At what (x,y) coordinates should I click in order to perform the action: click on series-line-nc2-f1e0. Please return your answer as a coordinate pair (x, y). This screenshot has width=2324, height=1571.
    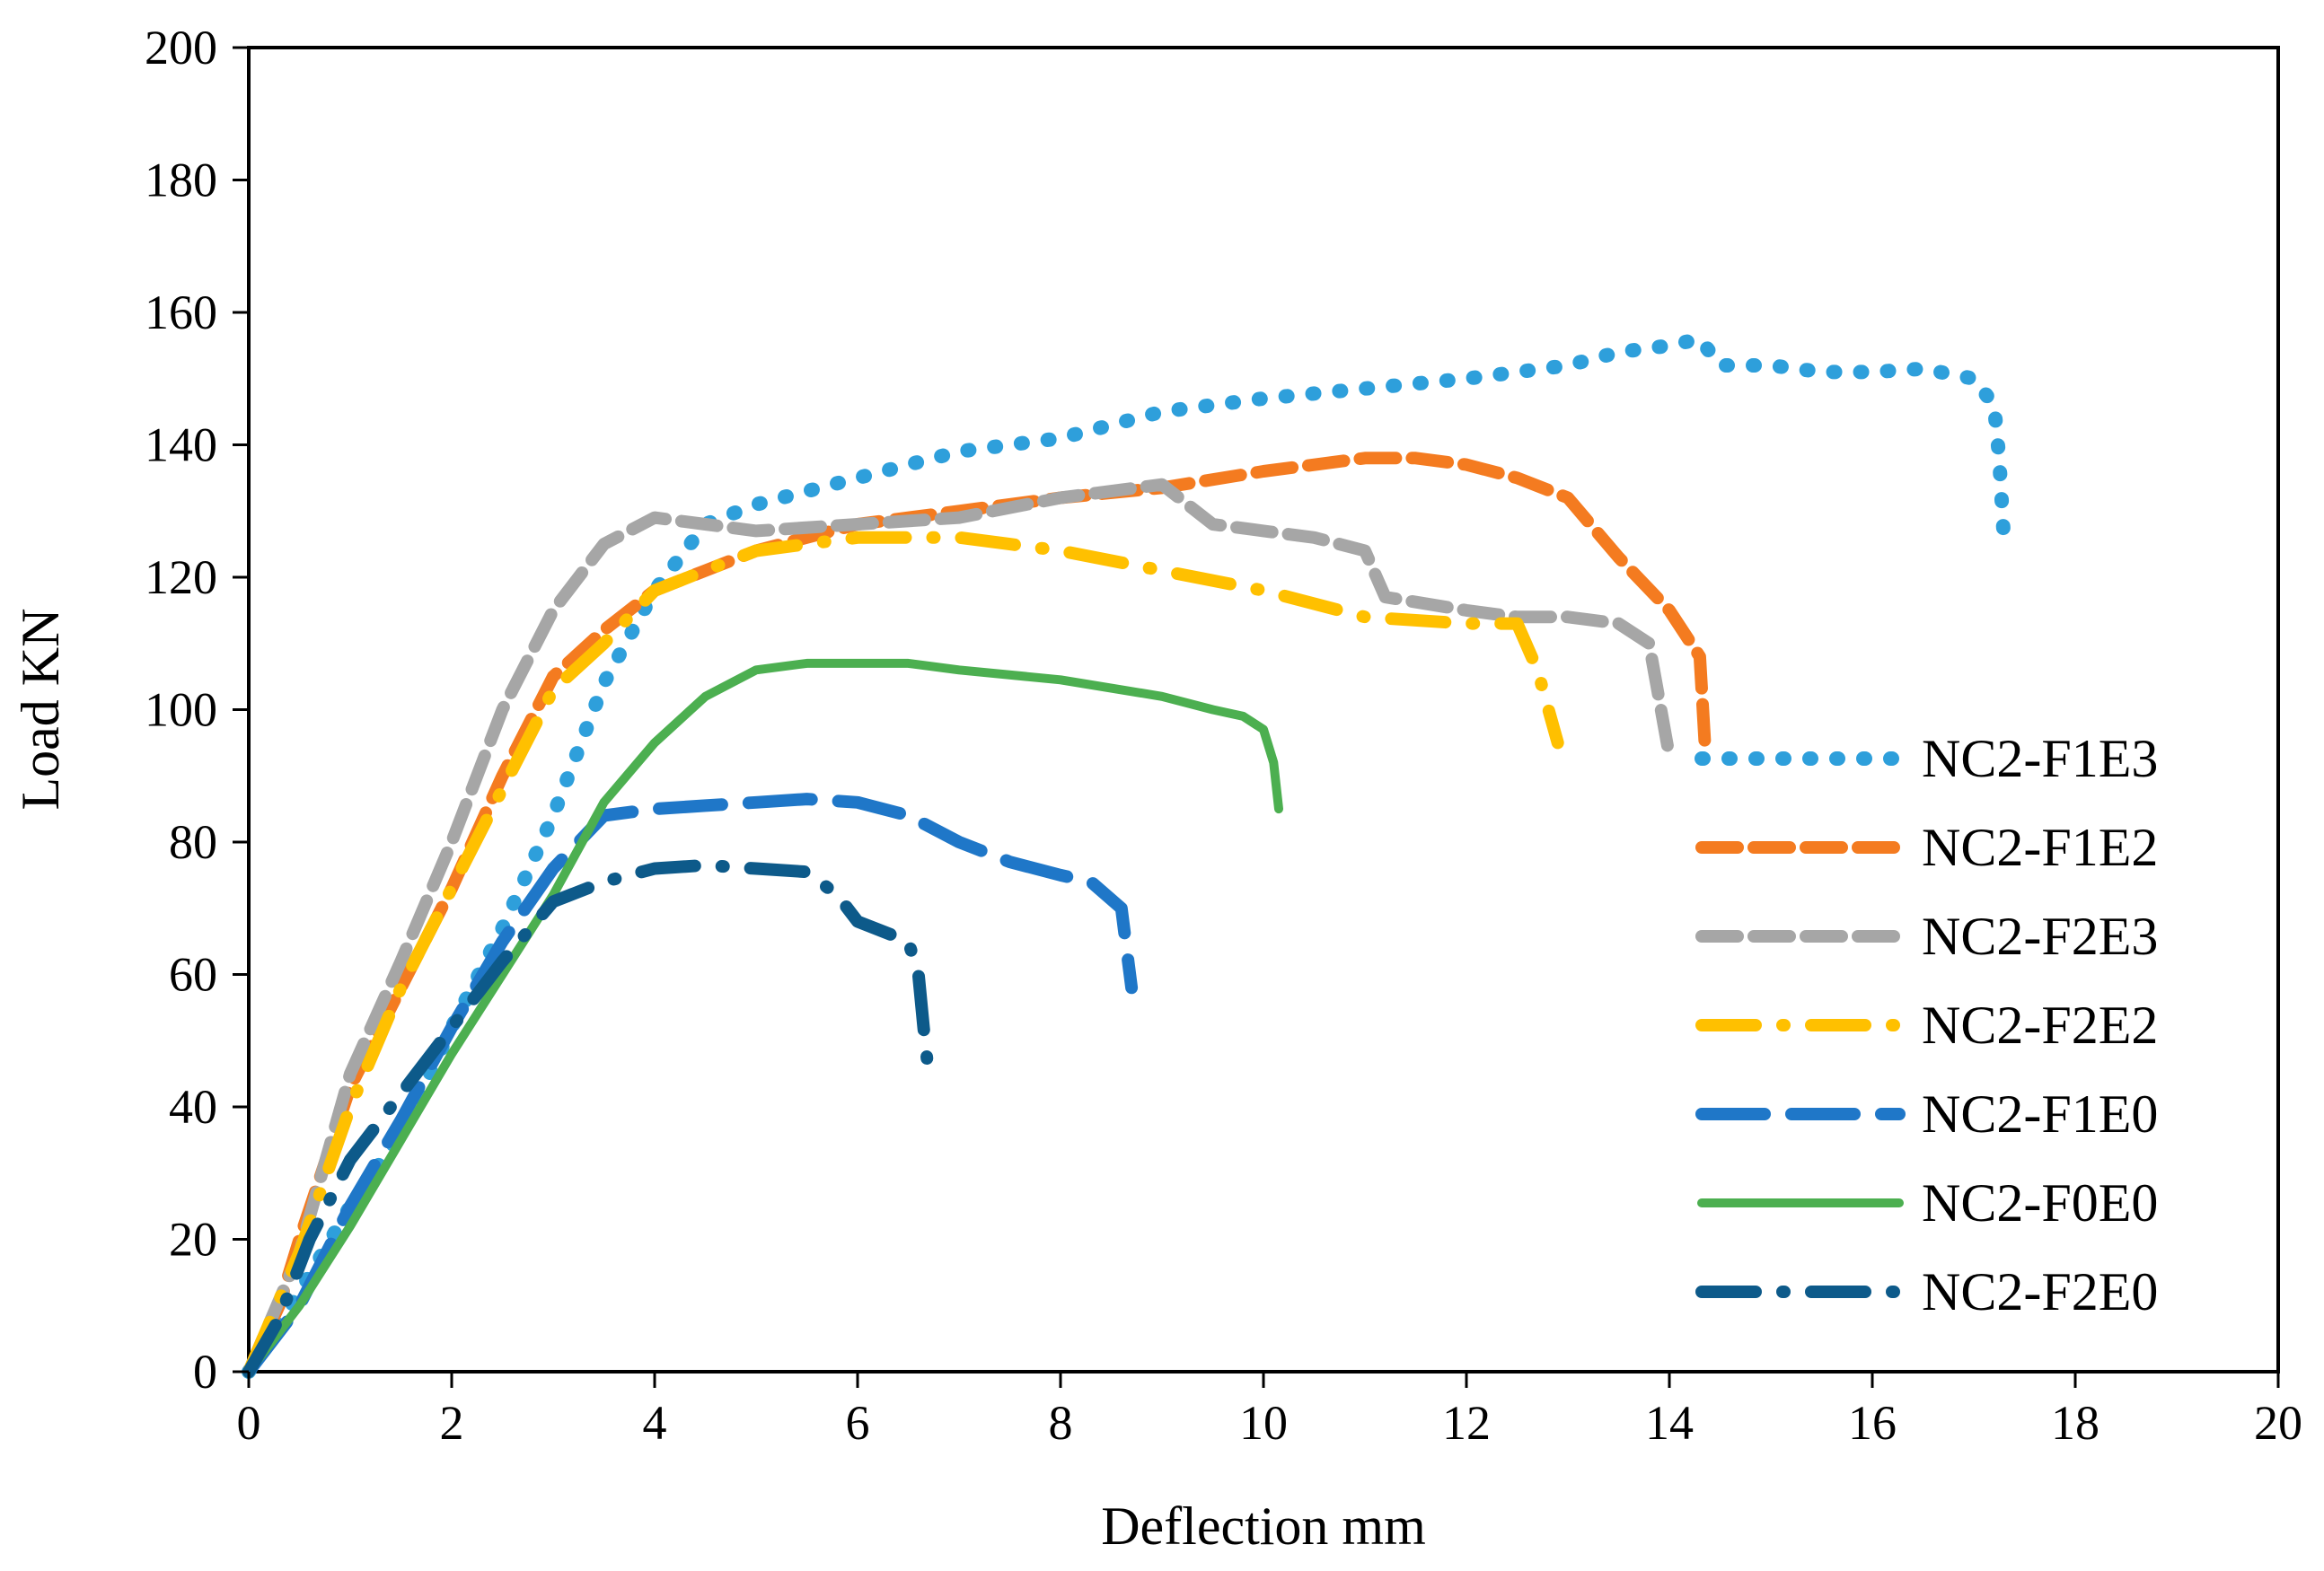
    Looking at the image, I should click on (691, 1085).